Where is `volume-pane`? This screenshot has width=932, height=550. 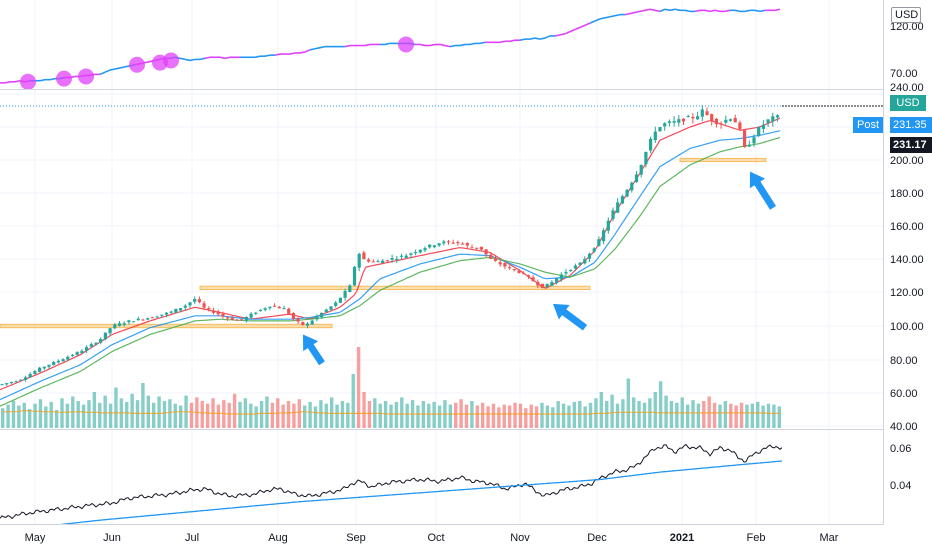
volume-pane is located at coordinates (391, 387).